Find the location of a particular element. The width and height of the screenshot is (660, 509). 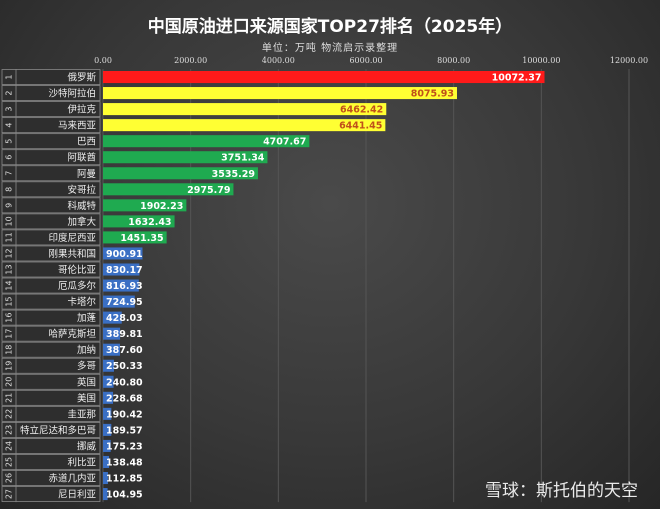

category-label: 尼日利亚 is located at coordinates (77, 495).